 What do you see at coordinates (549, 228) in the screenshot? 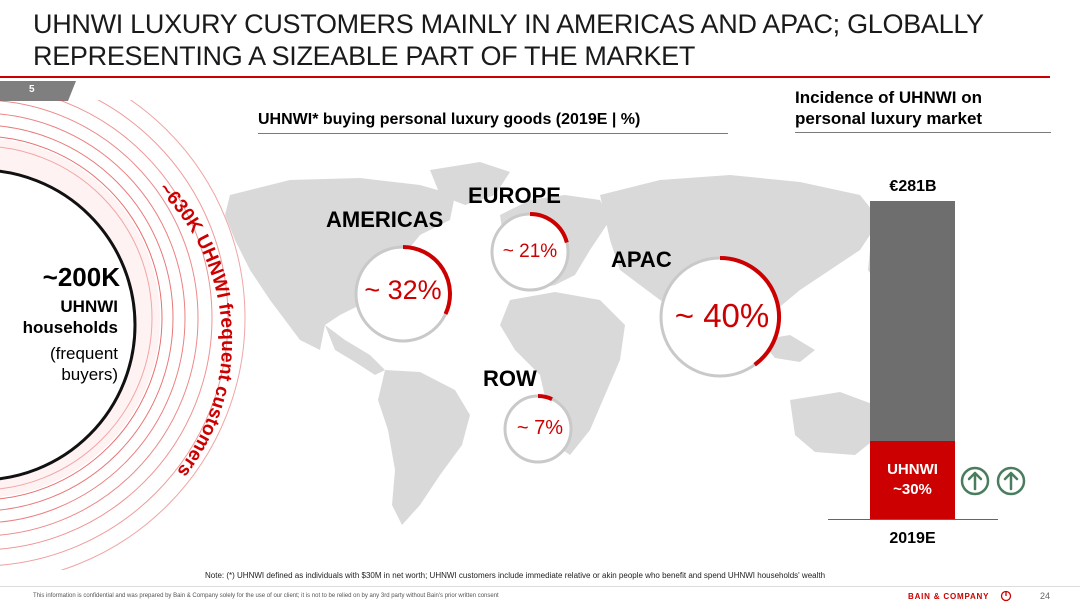
I see `donut-europe-share-arc` at bounding box center [549, 228].